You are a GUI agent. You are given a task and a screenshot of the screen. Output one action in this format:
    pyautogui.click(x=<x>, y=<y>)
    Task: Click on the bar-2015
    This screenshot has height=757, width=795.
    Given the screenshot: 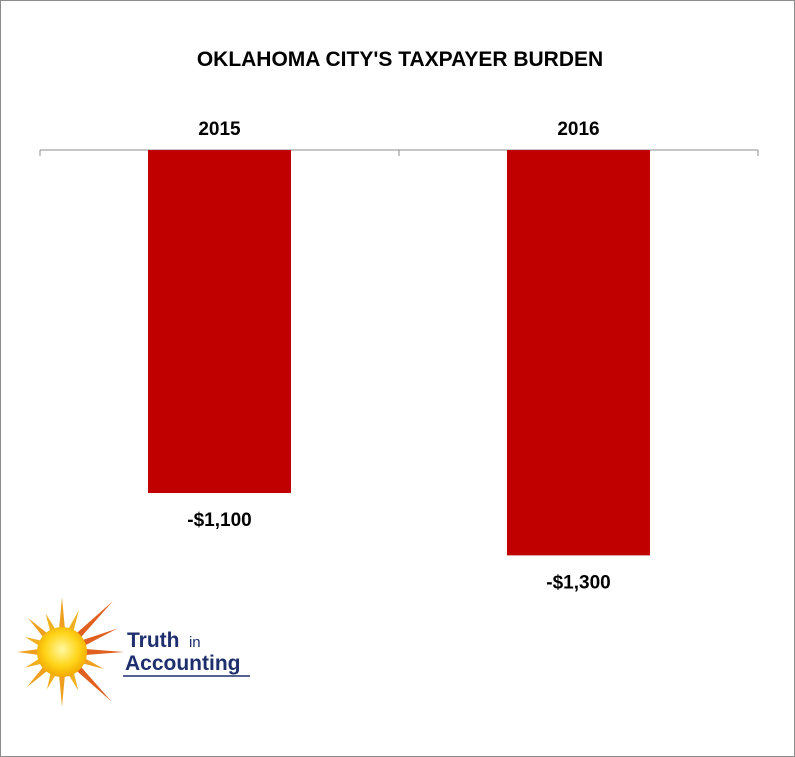 What is the action you would take?
    pyautogui.click(x=219, y=321)
    